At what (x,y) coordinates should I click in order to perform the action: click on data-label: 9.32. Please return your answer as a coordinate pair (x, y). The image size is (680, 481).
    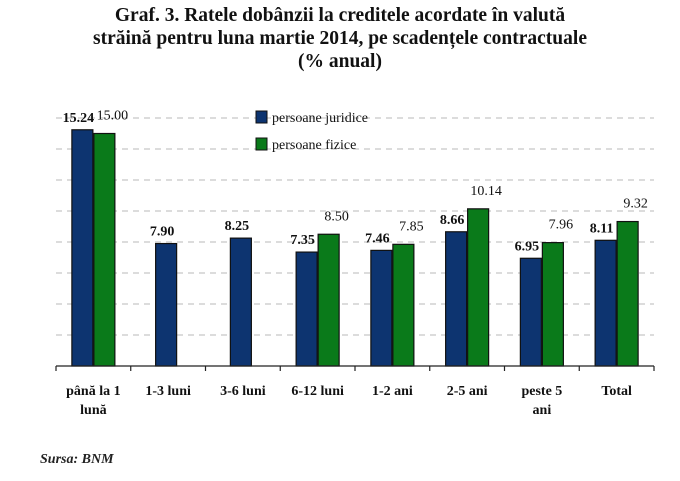
    Looking at the image, I should click on (635, 204).